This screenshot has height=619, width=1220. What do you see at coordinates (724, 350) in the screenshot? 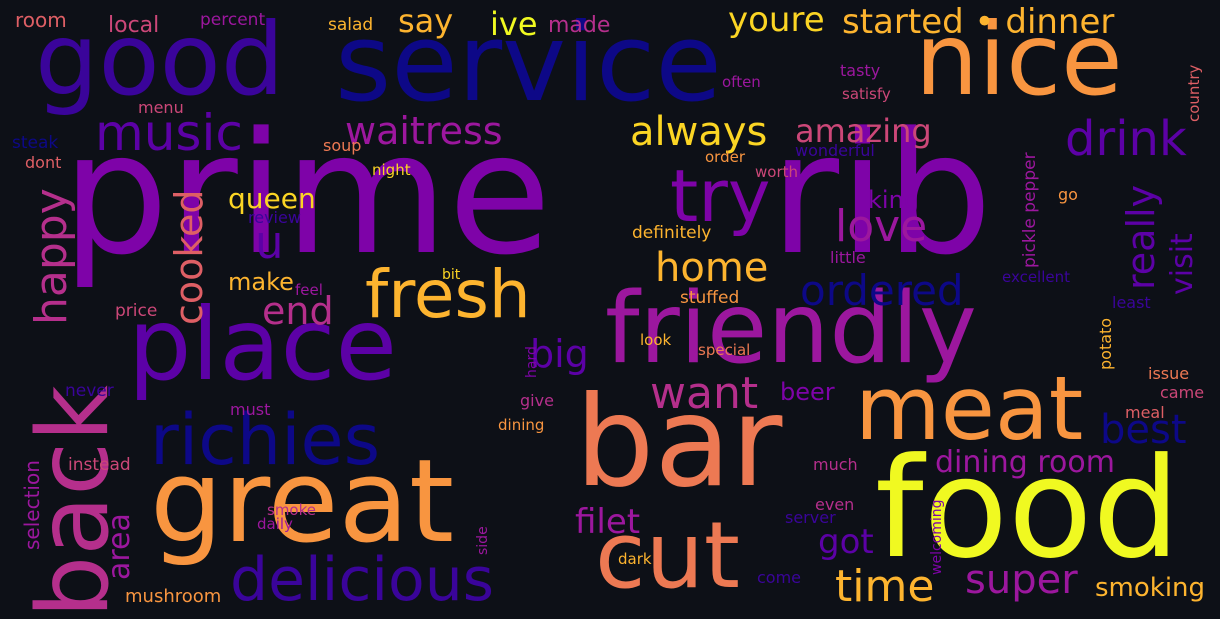
I see `word-special: special` at bounding box center [724, 350].